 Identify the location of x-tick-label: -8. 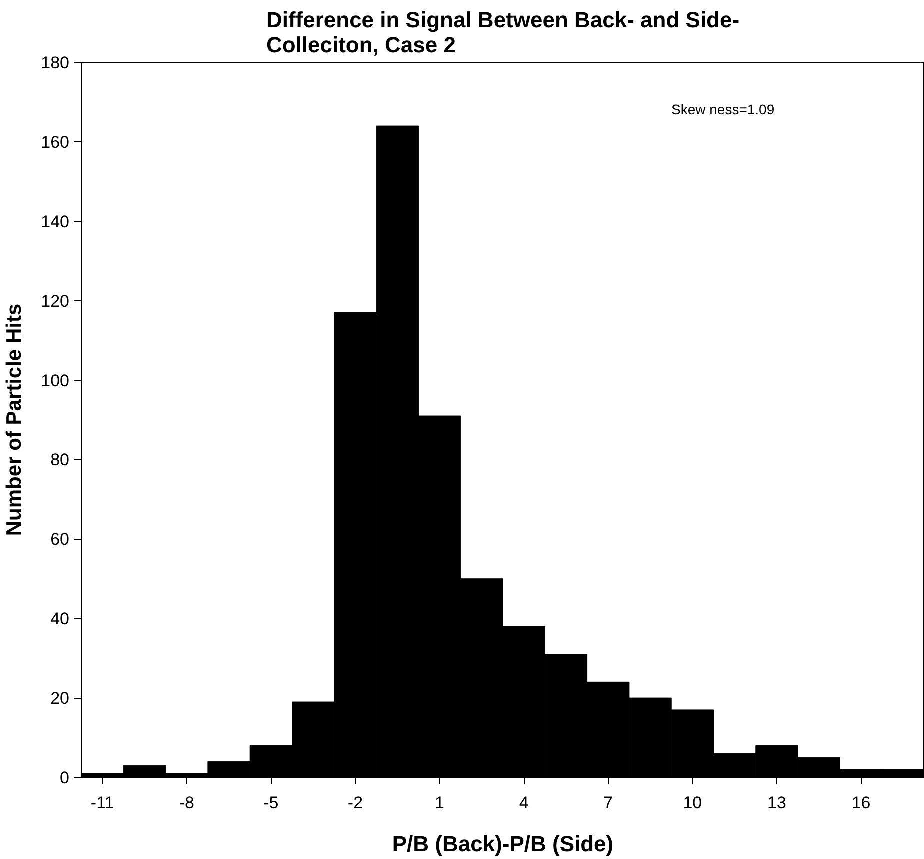
(186, 803).